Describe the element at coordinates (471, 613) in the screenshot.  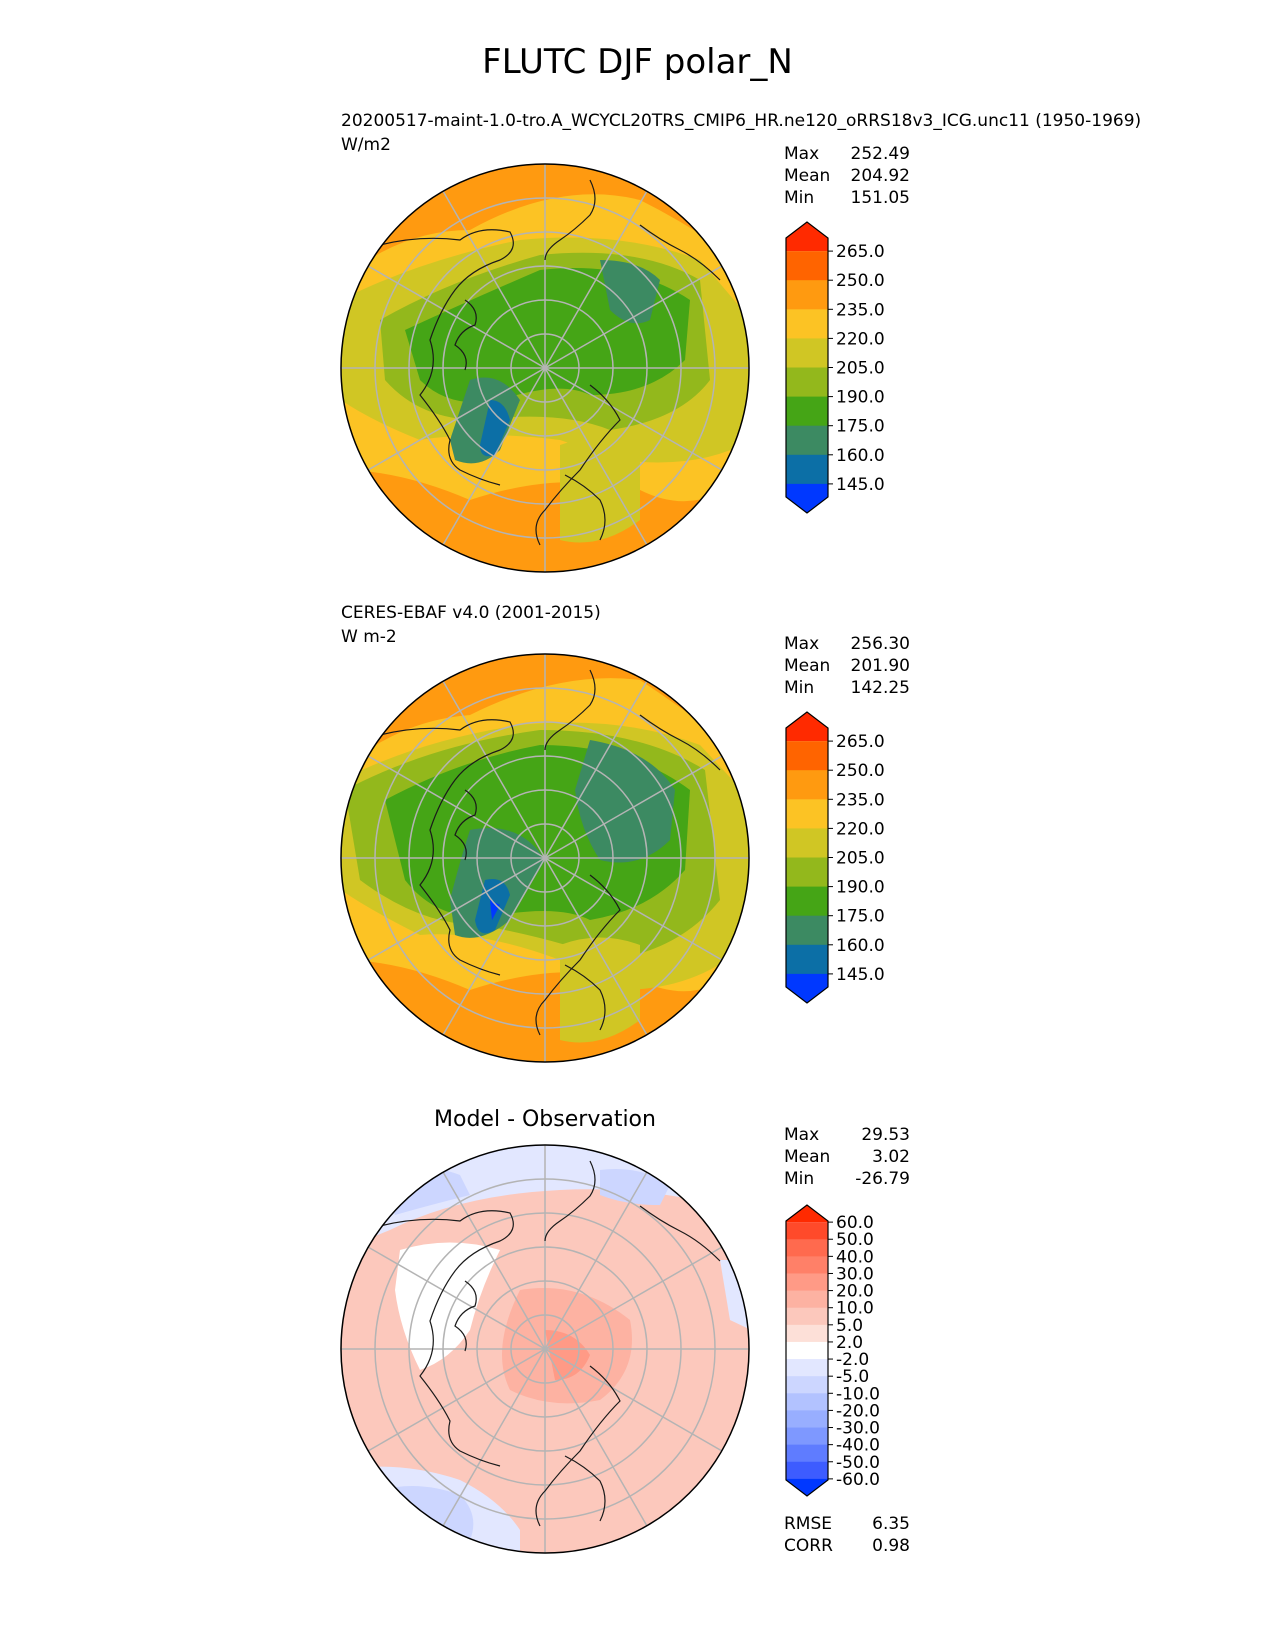
I see `panel-2-title: CERES-EBAF v4.0 (2001-2015)` at that location.